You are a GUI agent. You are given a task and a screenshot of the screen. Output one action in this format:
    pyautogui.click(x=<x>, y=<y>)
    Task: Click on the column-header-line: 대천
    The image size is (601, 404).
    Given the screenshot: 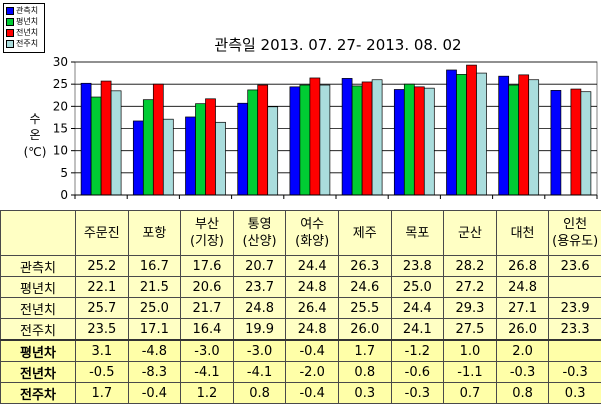 What is the action you would take?
    pyautogui.click(x=523, y=233)
    